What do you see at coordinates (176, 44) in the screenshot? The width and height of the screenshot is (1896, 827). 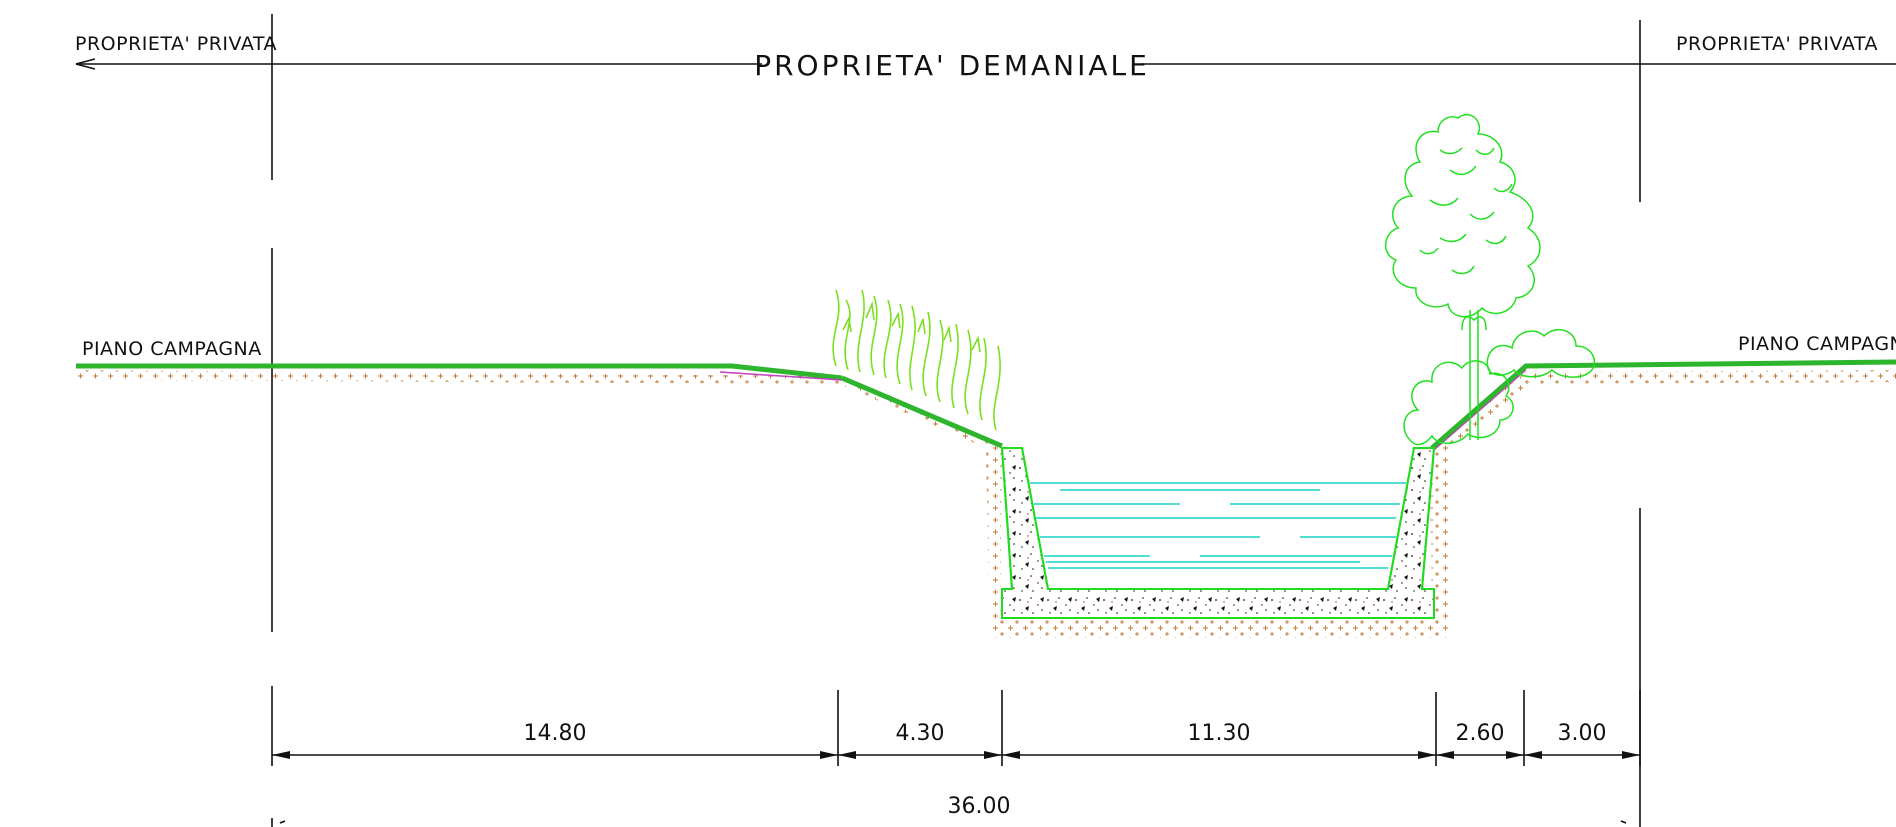 I see `private-property-left-label: PROPRIETA' PRIVATA` at bounding box center [176, 44].